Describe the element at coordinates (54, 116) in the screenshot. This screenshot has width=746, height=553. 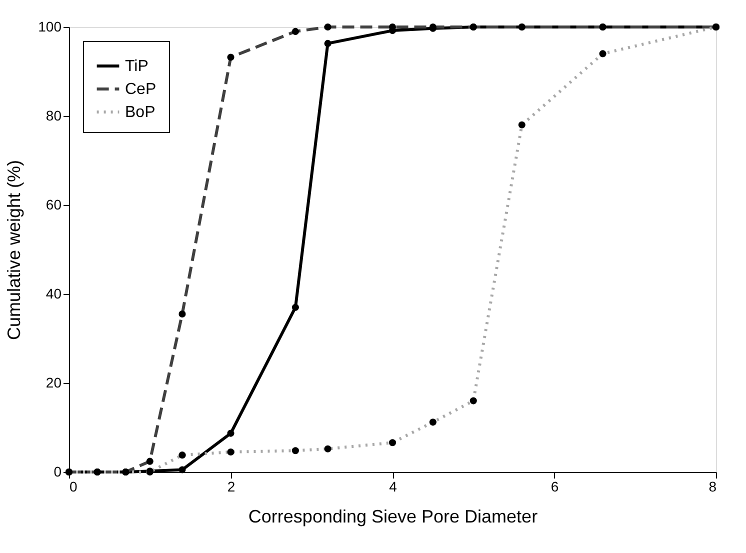
I see `y-tick-label: 80` at that location.